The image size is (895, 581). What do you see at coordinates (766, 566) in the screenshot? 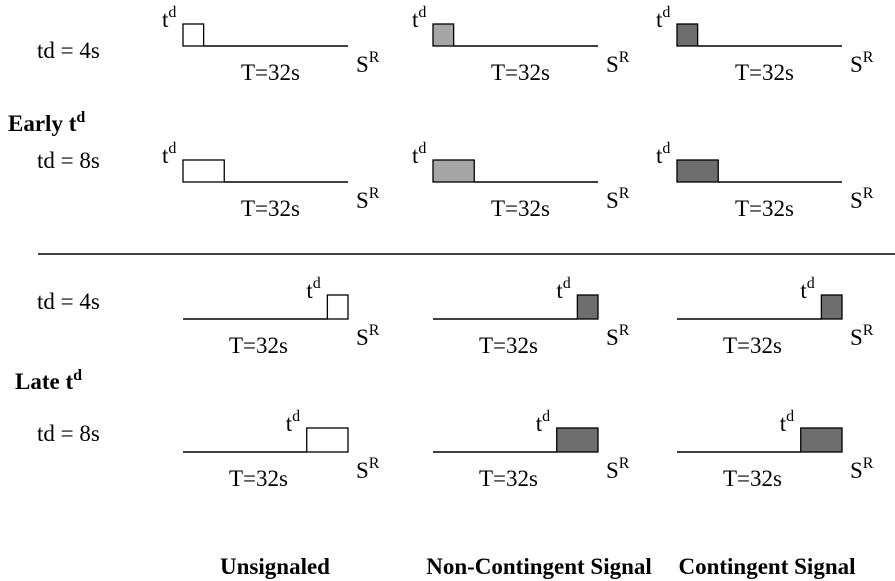
I see `column-label-contingent: Contingent Signal` at bounding box center [766, 566].